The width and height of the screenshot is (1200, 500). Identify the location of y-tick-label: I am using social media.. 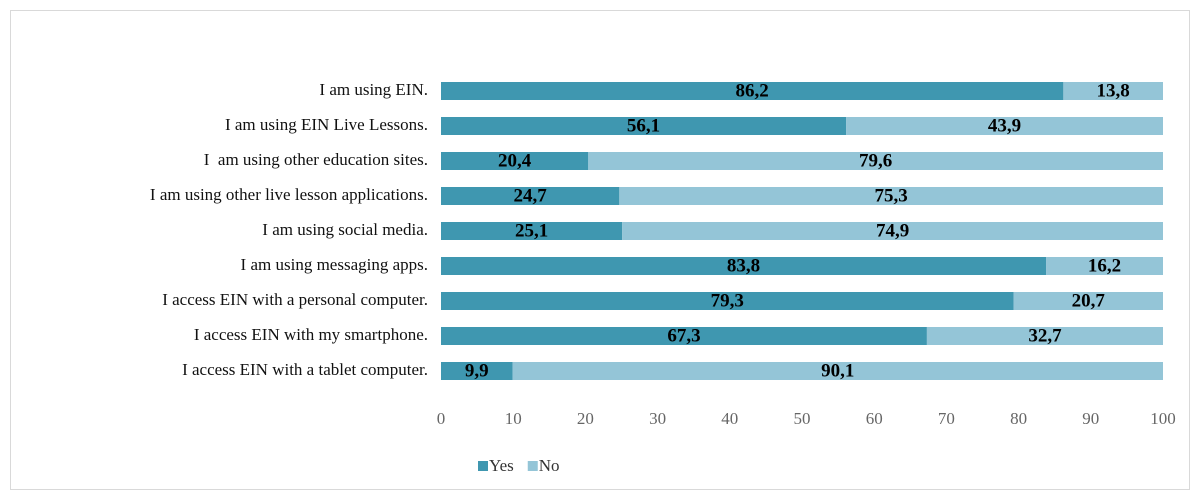
(345, 229).